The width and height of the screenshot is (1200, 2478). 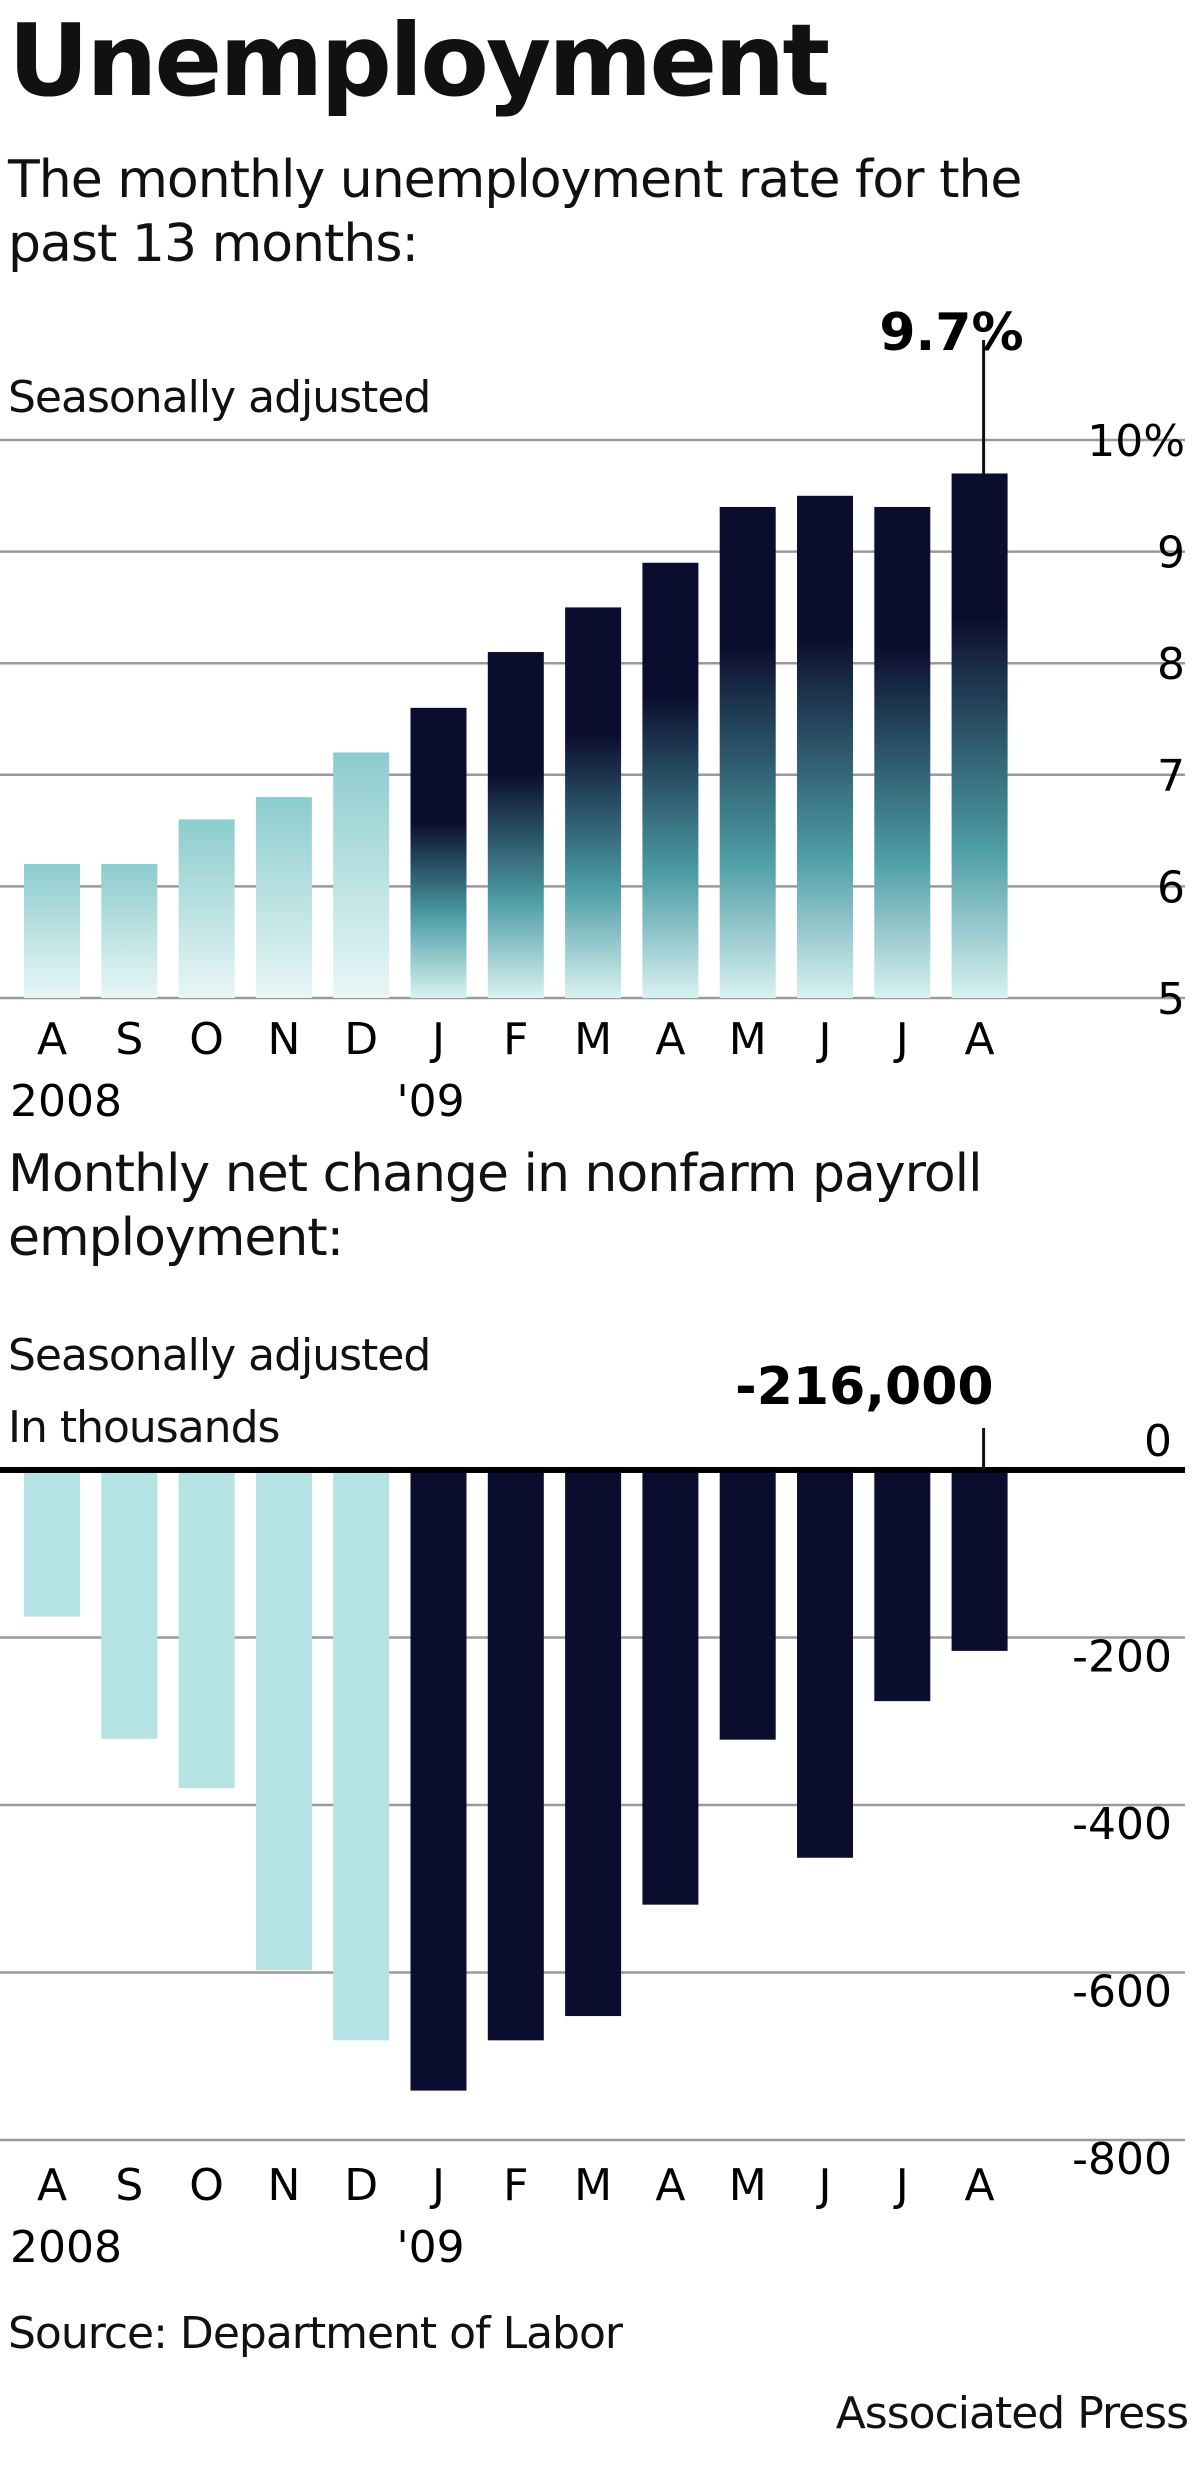 What do you see at coordinates (1171, 664) in the screenshot?
I see `y-tick-label: 8` at bounding box center [1171, 664].